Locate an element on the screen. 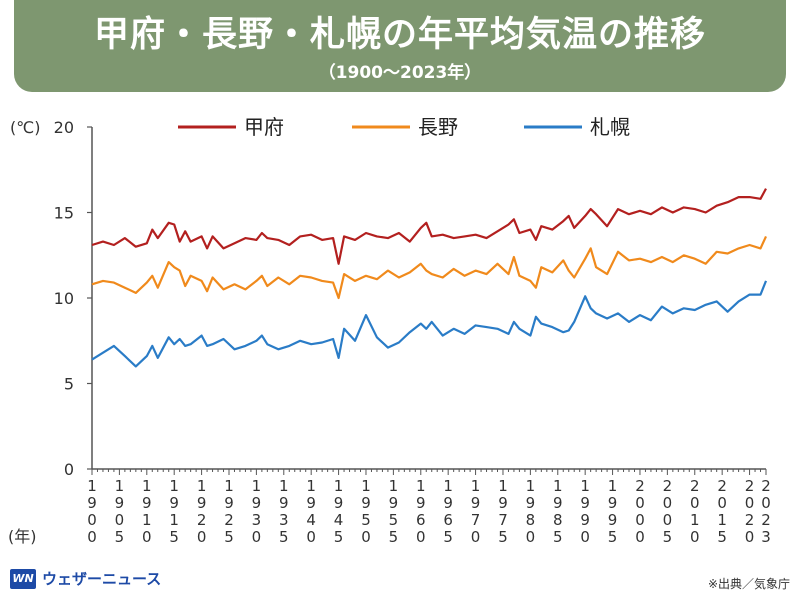  series-line-長野 is located at coordinates (429, 267).